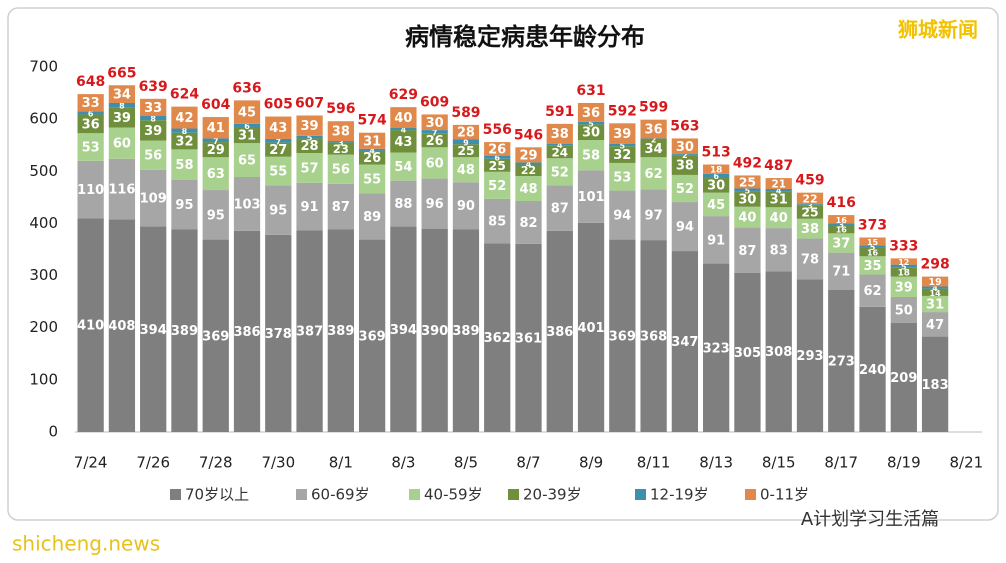  I want to click on data-label: 240, so click(872, 370).